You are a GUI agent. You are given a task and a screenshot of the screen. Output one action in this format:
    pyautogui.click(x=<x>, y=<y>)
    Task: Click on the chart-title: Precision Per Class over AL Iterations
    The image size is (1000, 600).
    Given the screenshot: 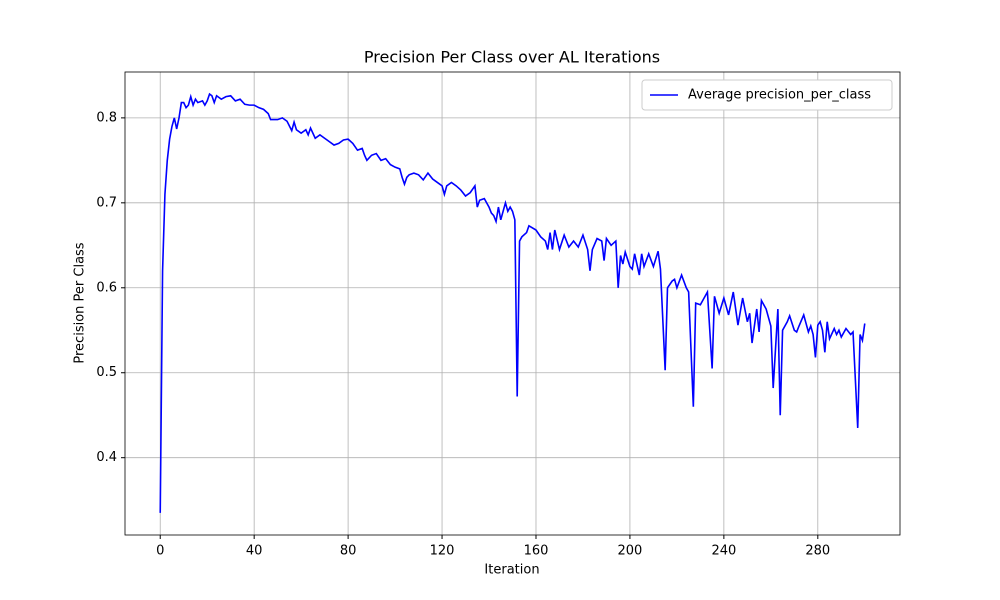 What is the action you would take?
    pyautogui.click(x=512, y=57)
    